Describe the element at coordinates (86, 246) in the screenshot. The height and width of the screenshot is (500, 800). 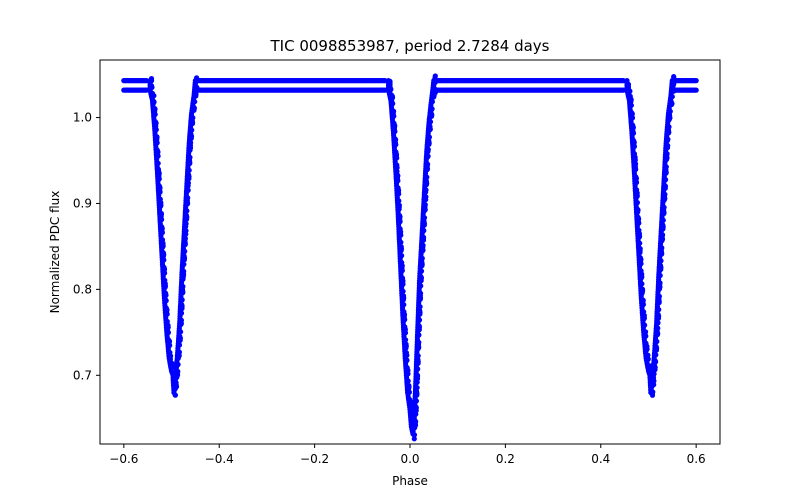
I see `y-axis-ticks: 0.7 0.8 0.9 1.0` at that location.